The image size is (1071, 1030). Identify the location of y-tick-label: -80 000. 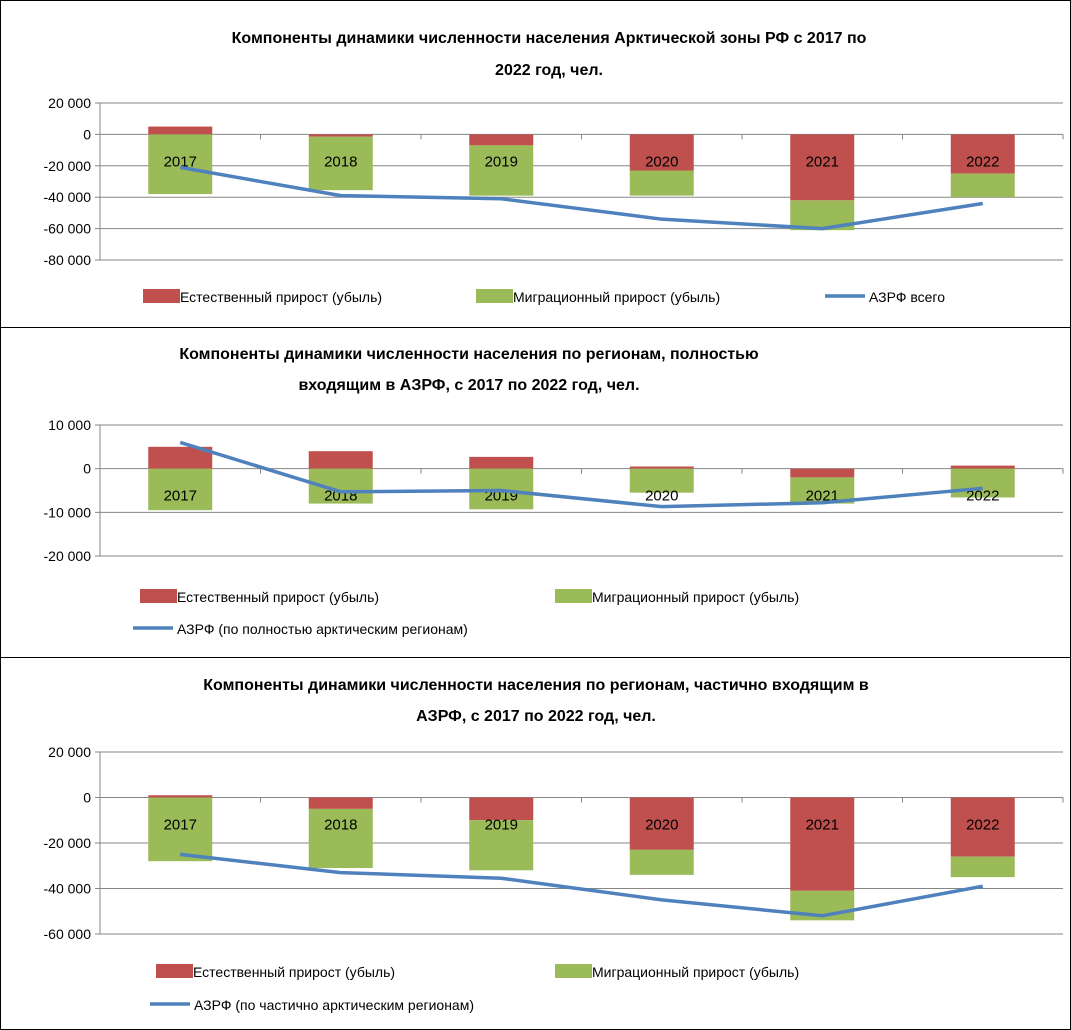
(68, 260).